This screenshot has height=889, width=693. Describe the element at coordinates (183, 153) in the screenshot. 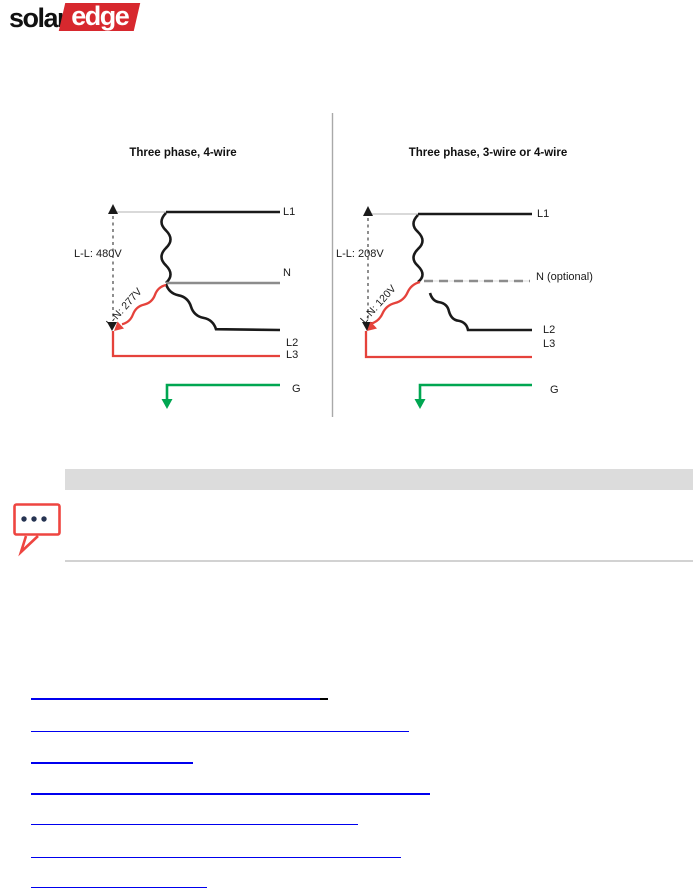

I see `left-diagram-title: Three phase, 4-wire` at that location.